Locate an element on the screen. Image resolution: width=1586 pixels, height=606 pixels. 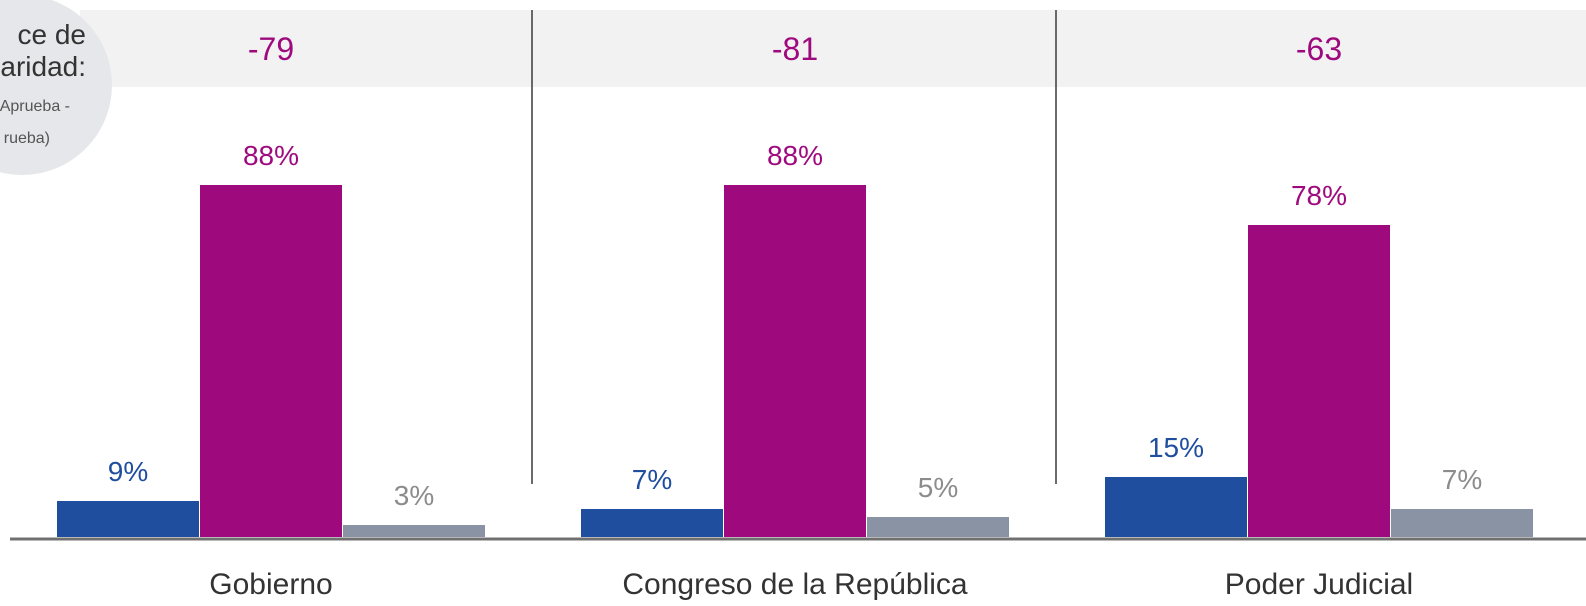
bar-label-2-series-2: 88% is located at coordinates (795, 155).